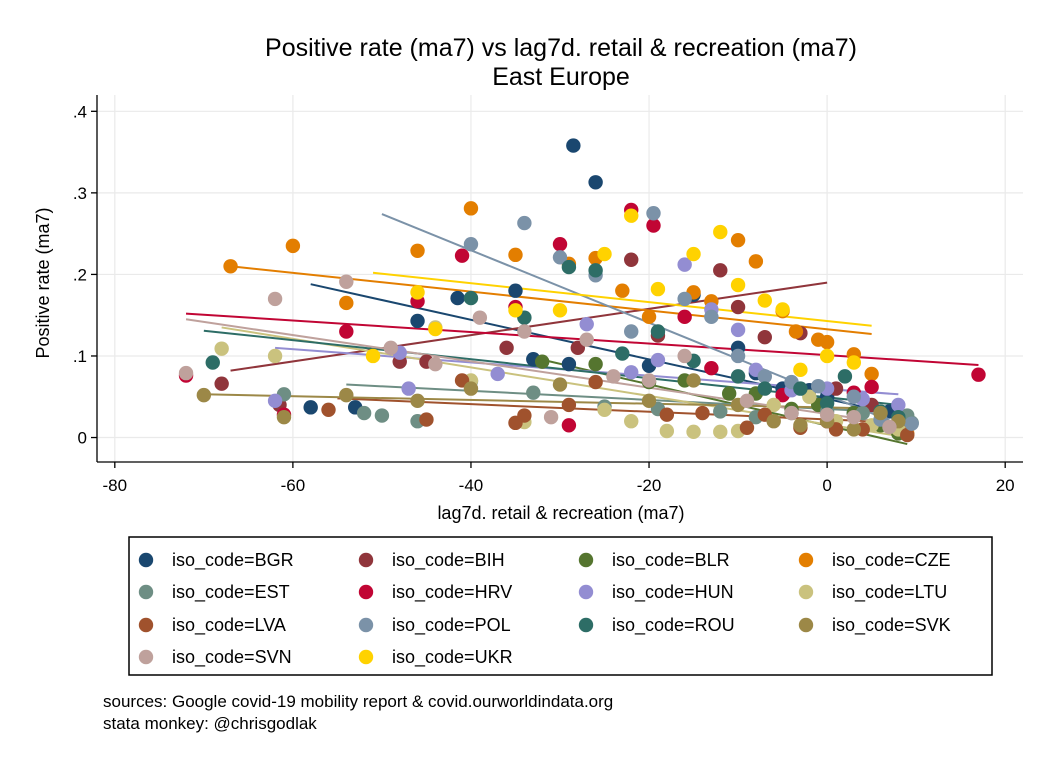 The height and width of the screenshot is (765, 1051). Describe the element at coordinates (451, 625) in the screenshot. I see `legend-label-9: iso_code=POL` at that location.